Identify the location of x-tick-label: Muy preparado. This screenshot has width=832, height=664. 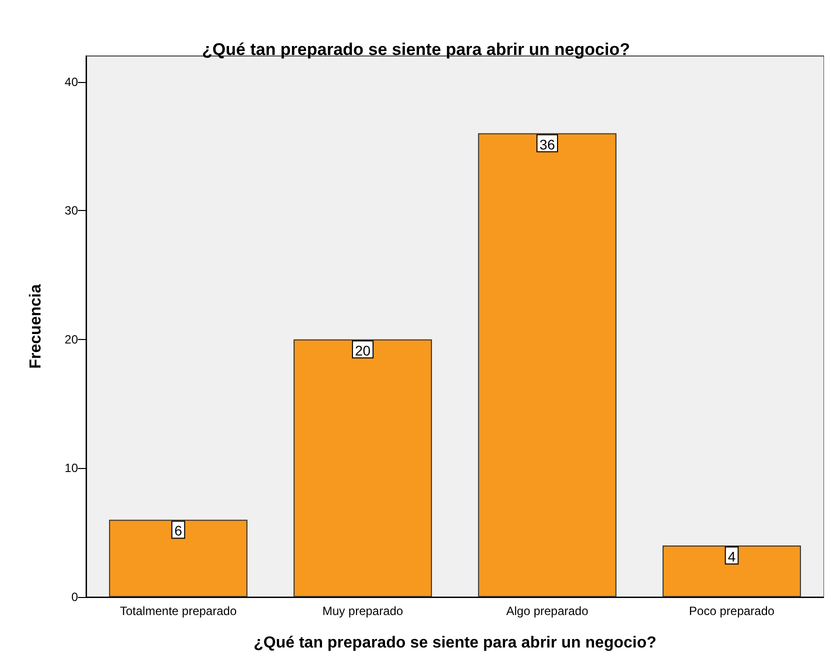
(363, 611).